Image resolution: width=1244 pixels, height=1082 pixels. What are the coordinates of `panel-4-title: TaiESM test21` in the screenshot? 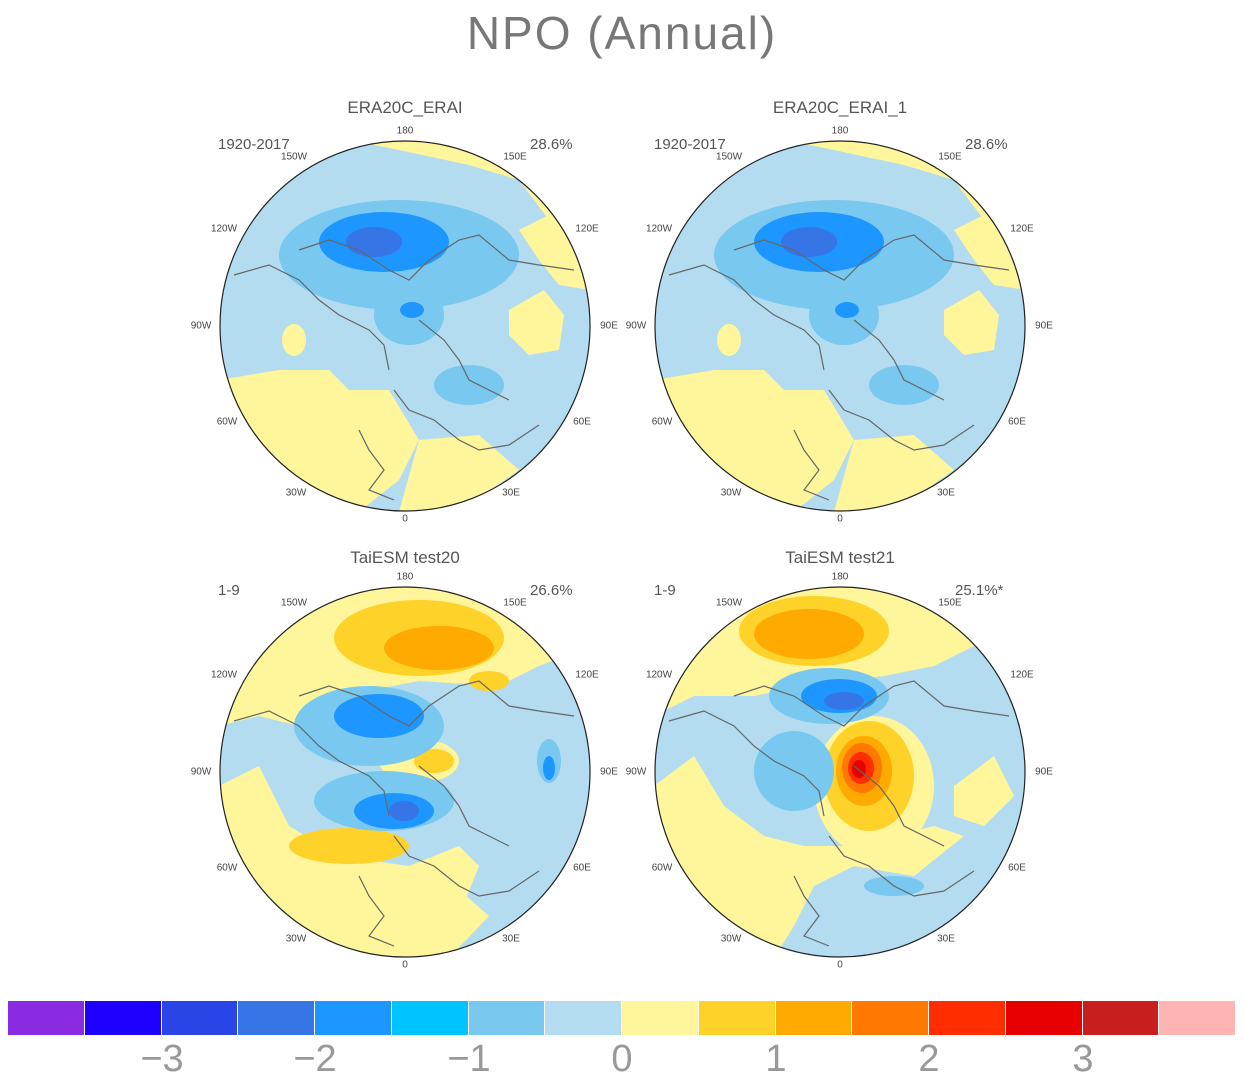 It's located at (840, 557).